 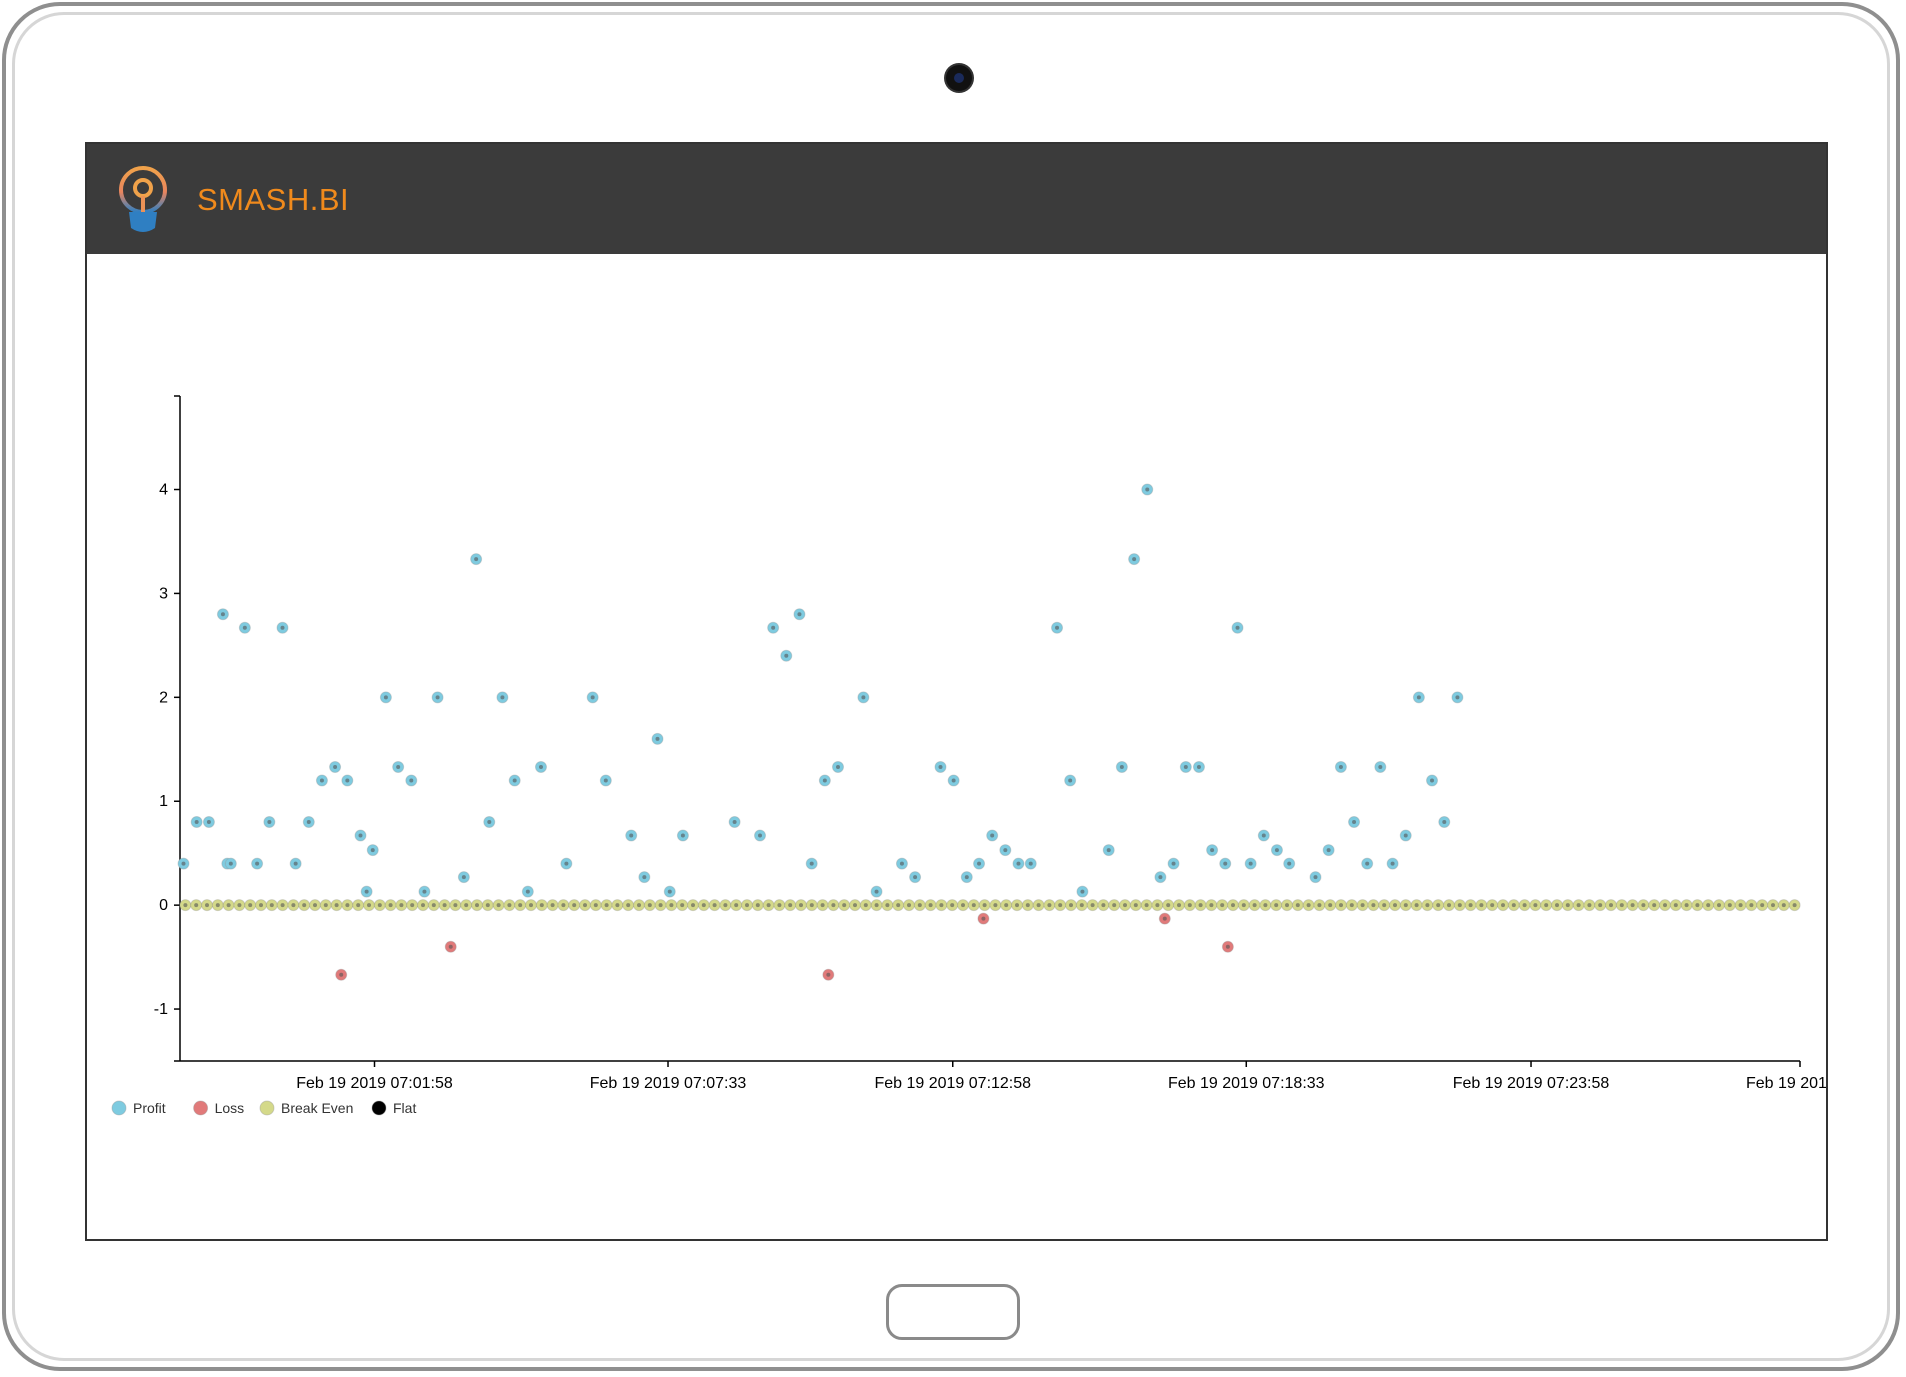 What do you see at coordinates (953, 1312) in the screenshot?
I see `home-button` at bounding box center [953, 1312].